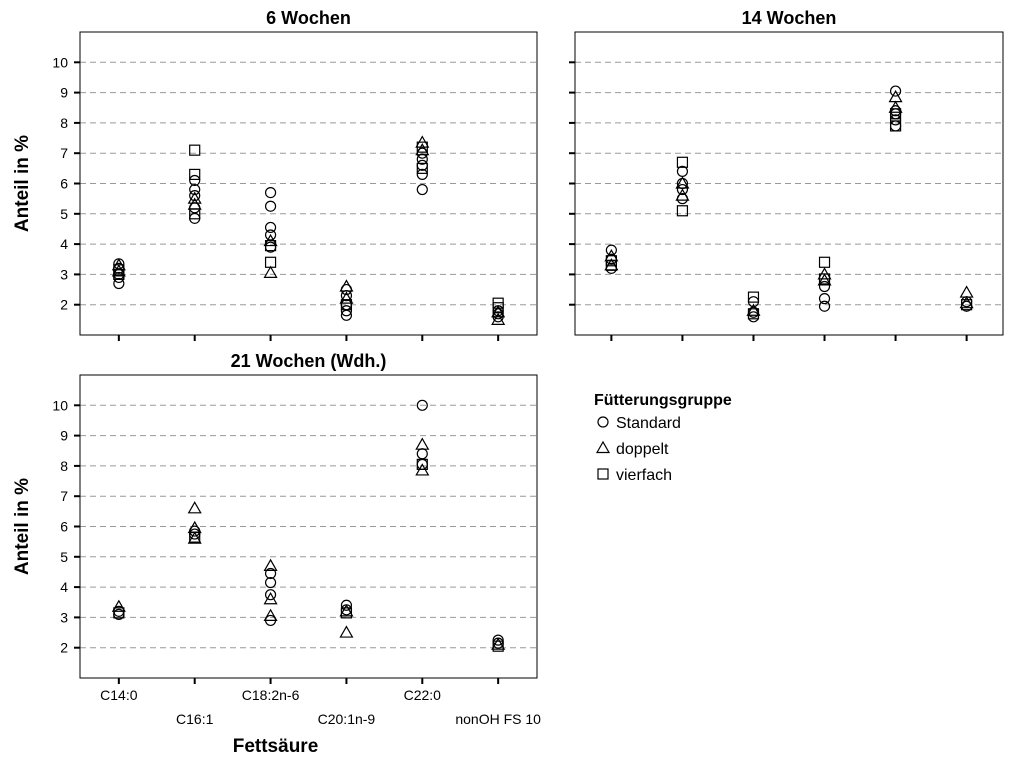 This screenshot has height=758, width=1019. What do you see at coordinates (308, 18) in the screenshot?
I see `panel-title: 6 Wochen` at bounding box center [308, 18].